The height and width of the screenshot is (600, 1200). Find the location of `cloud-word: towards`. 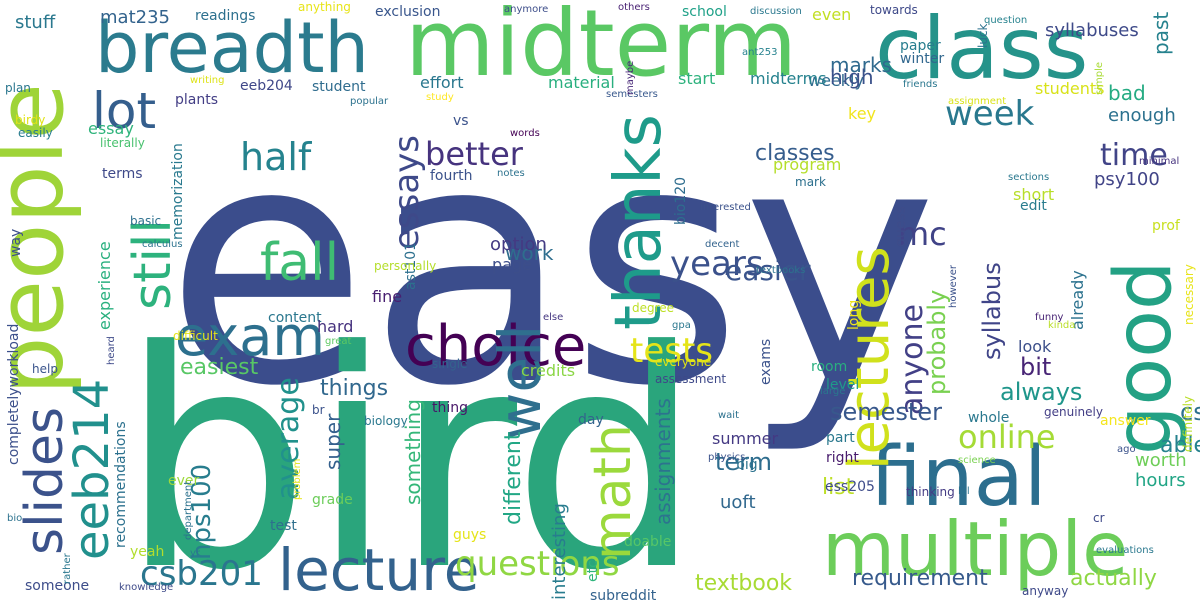

cloud-word: towards is located at coordinates (894, 10).